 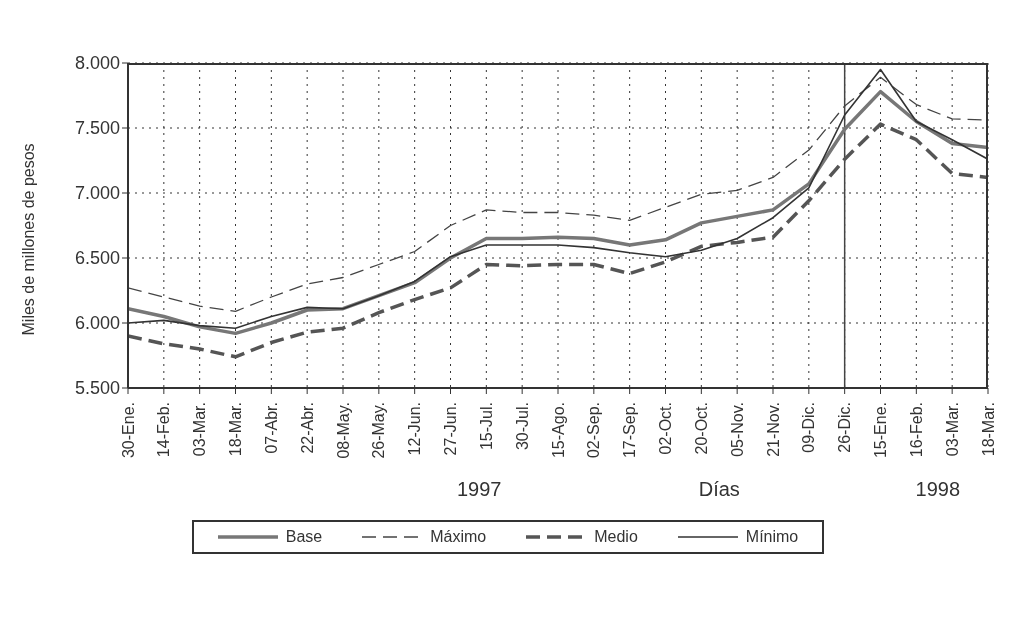 I want to click on x-tick-label: 30-Ene., so click(x=128, y=430).